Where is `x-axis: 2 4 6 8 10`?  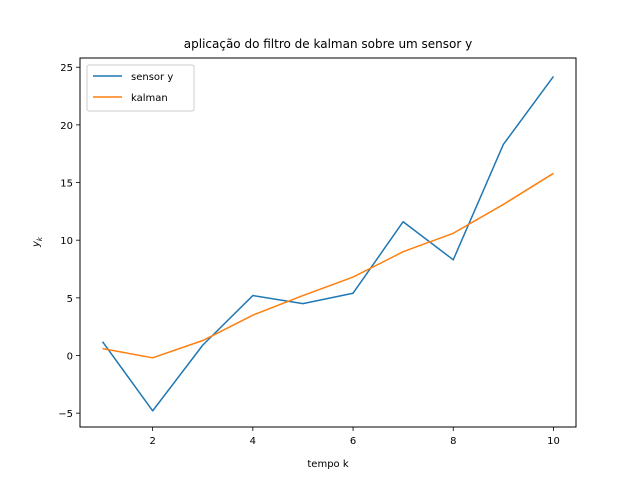
x-axis: 2 4 6 8 10 is located at coordinates (354, 437).